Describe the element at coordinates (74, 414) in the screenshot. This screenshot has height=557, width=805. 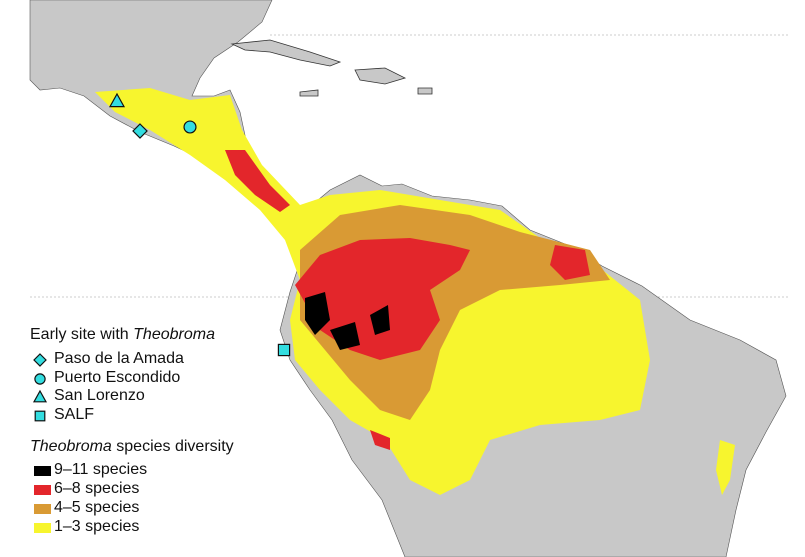
I see `site-label: SALF` at that location.